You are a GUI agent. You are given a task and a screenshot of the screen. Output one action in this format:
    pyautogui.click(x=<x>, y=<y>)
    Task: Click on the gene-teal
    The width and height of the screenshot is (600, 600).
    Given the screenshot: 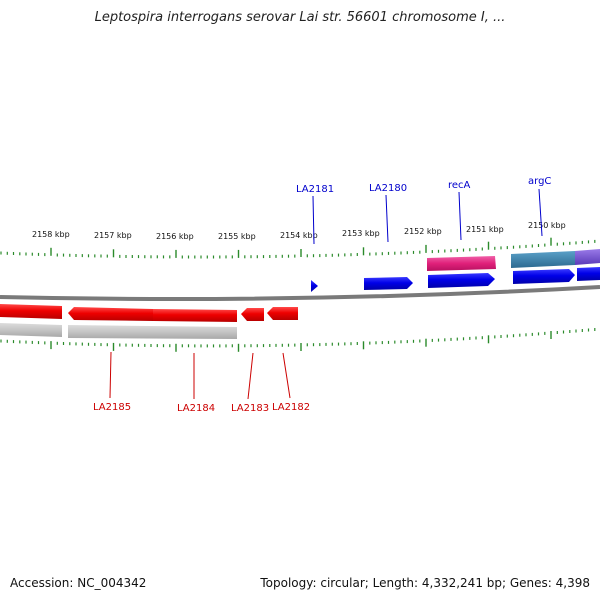 What is the action you would take?
    pyautogui.click(x=543, y=259)
    